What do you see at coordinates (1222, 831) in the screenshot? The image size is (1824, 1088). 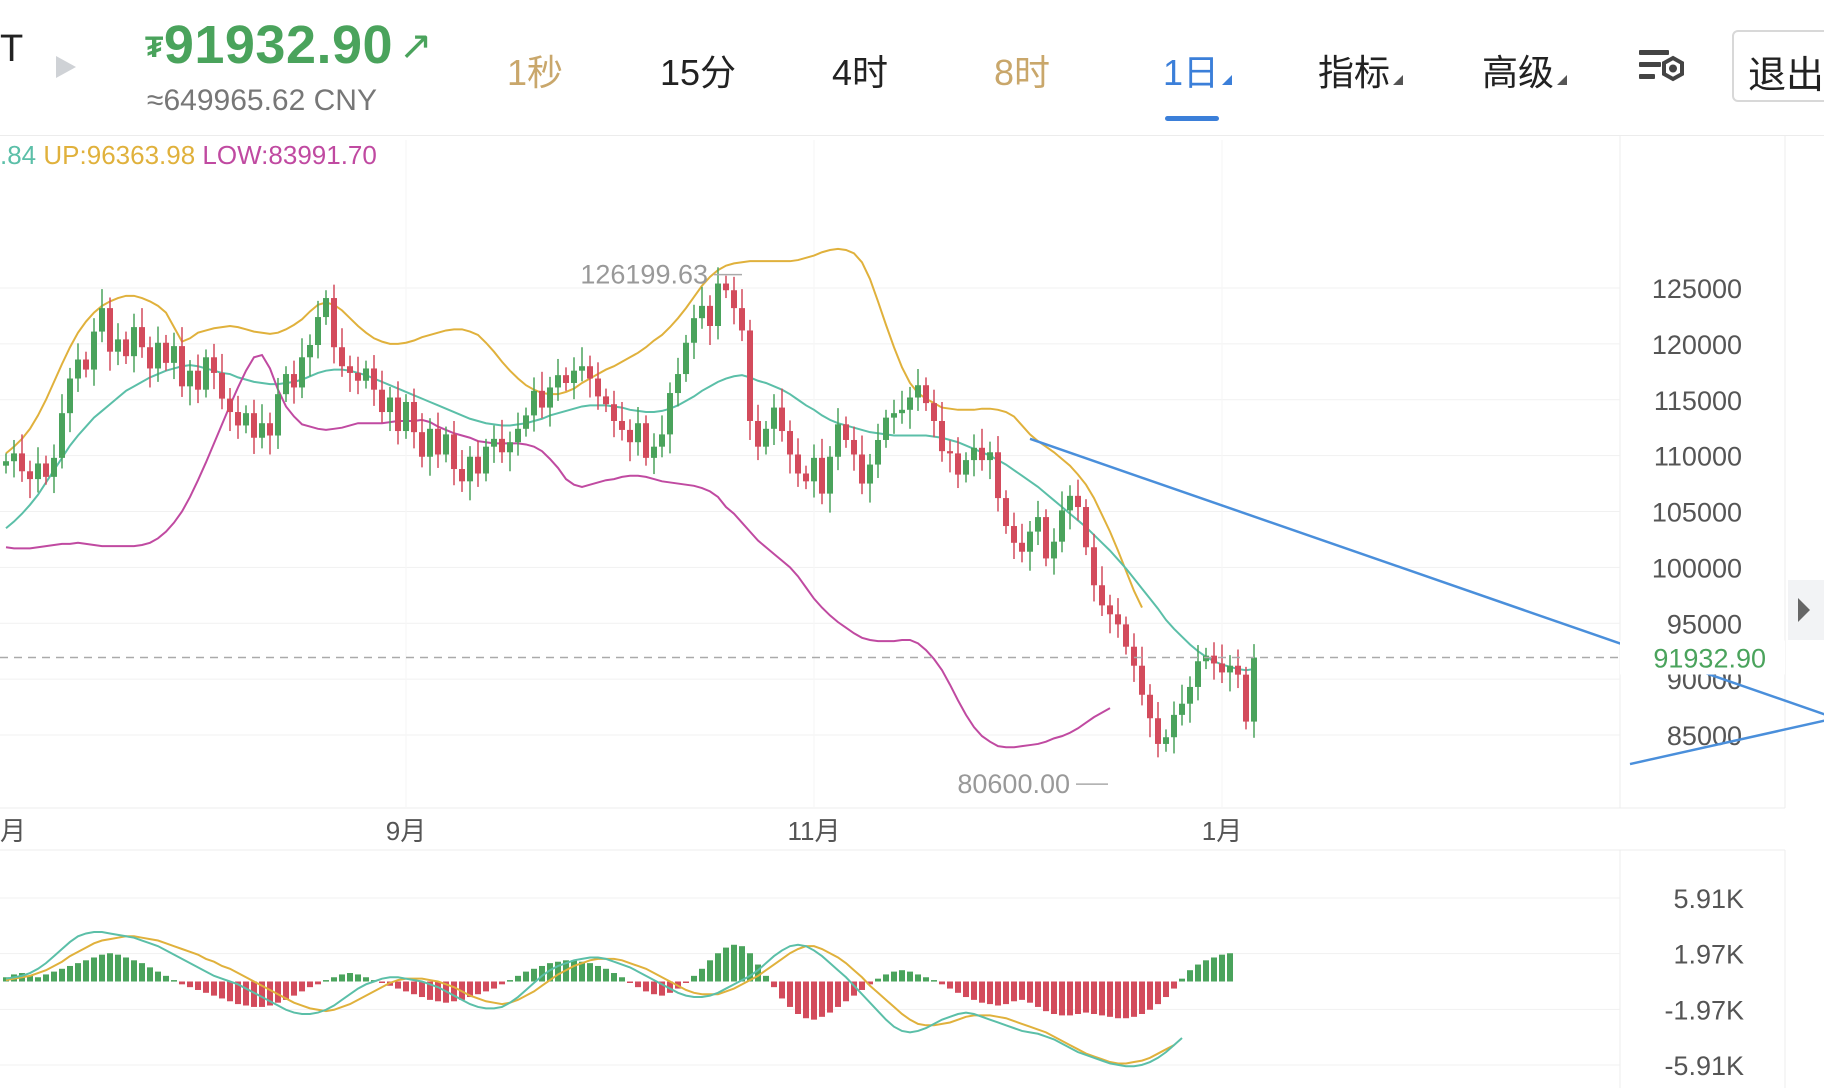 I see `time-tick-label: 1月` at bounding box center [1222, 831].